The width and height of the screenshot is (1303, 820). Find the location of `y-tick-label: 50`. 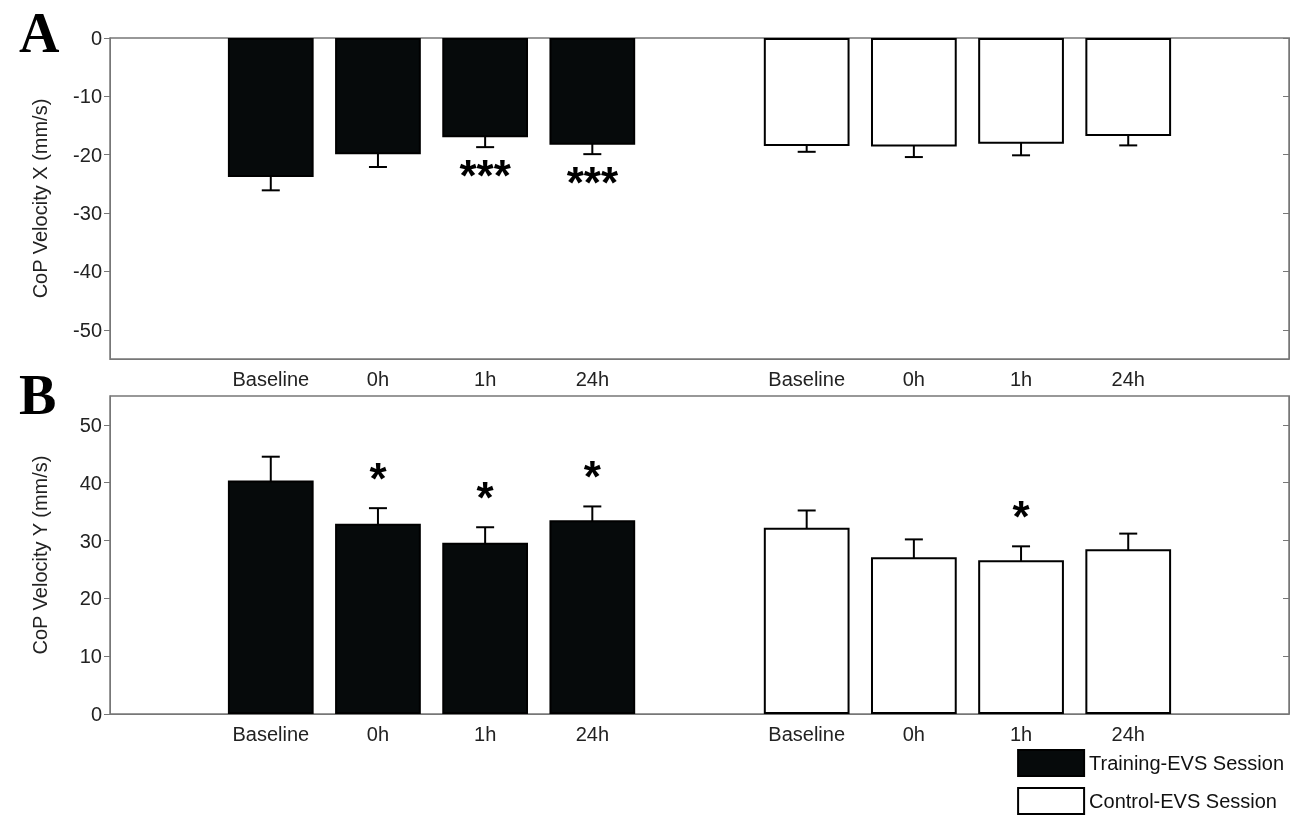

y-tick-label: 50 is located at coordinates (90, 424).